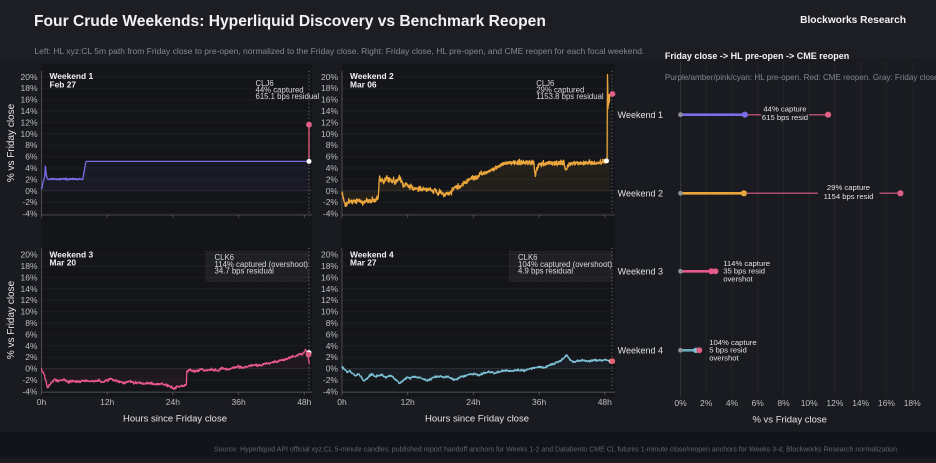  Describe the element at coordinates (570, 96) in the screenshot. I see `svg-text: 1153.8 bps residual` at that location.